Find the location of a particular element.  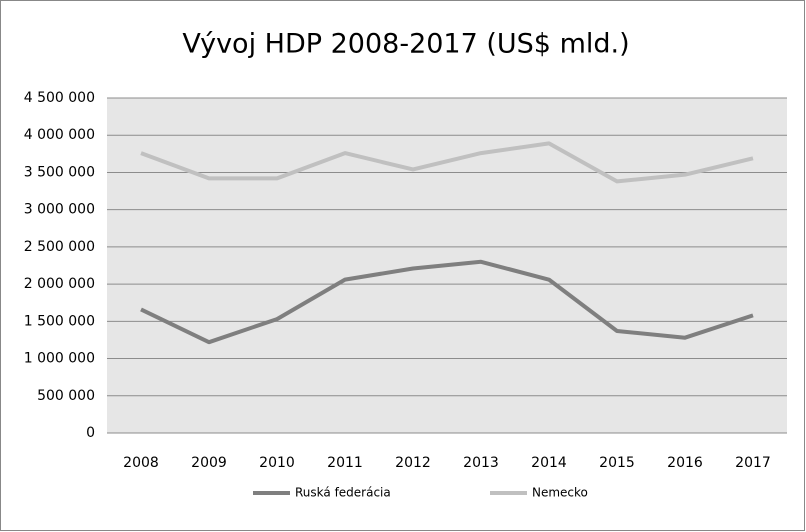

y-tick-label: 3 000 000 is located at coordinates (59, 210).